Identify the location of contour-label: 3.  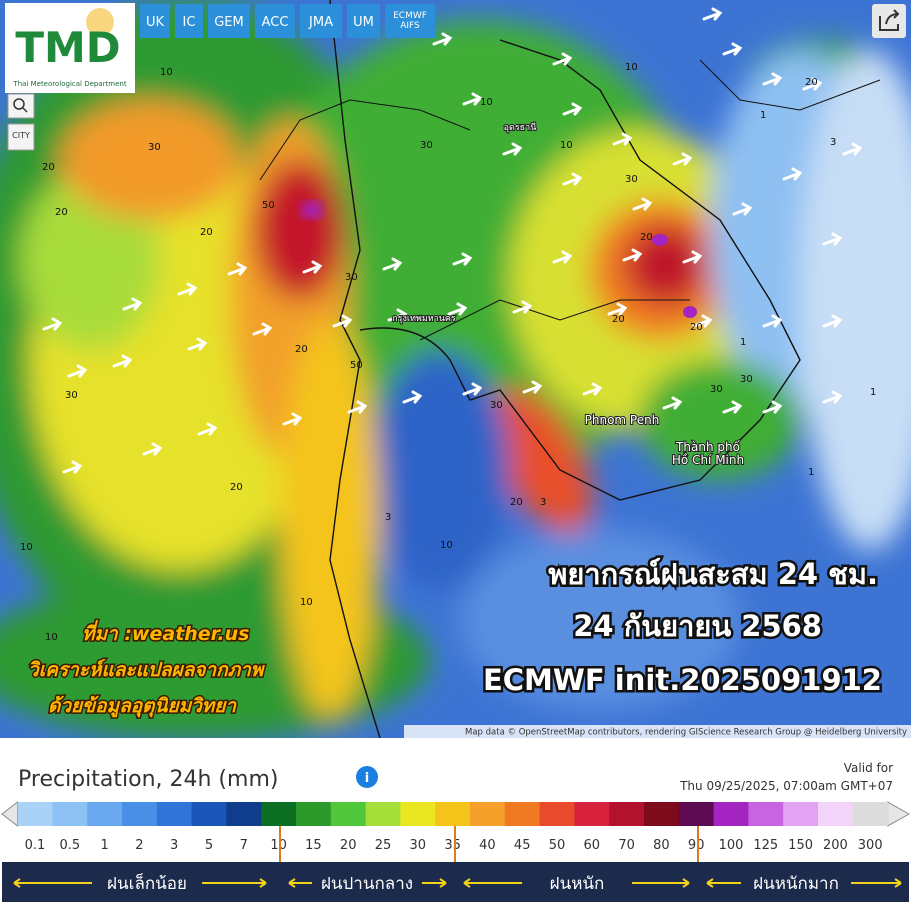
(833, 142).